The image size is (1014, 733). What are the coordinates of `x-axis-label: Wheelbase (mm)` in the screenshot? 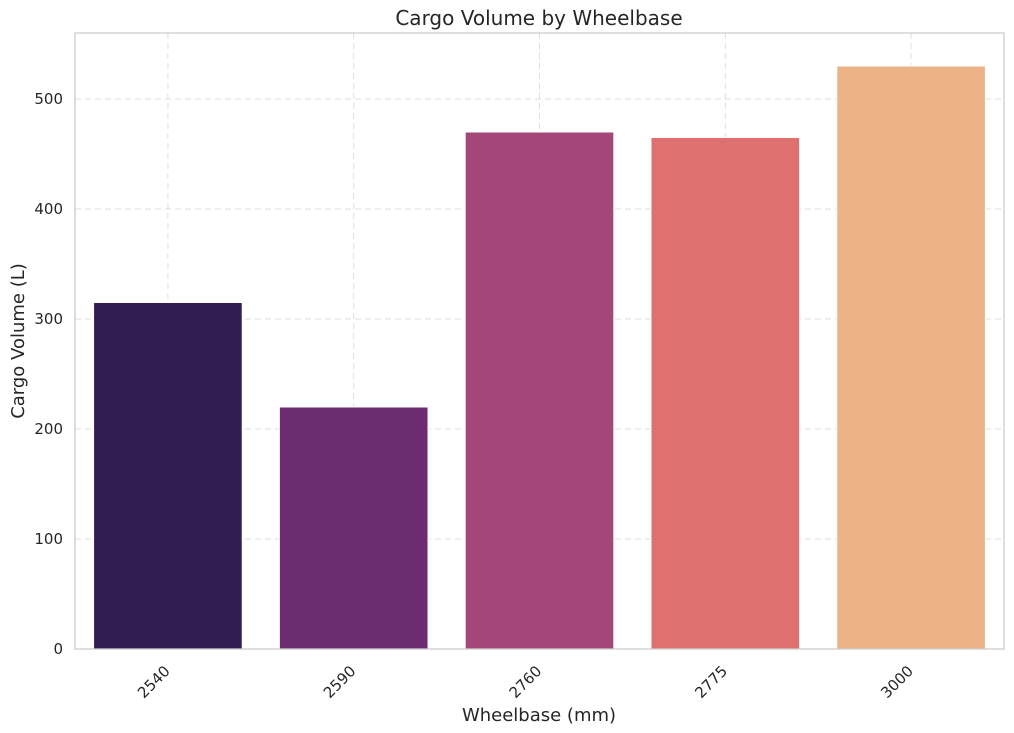 It's located at (539, 715).